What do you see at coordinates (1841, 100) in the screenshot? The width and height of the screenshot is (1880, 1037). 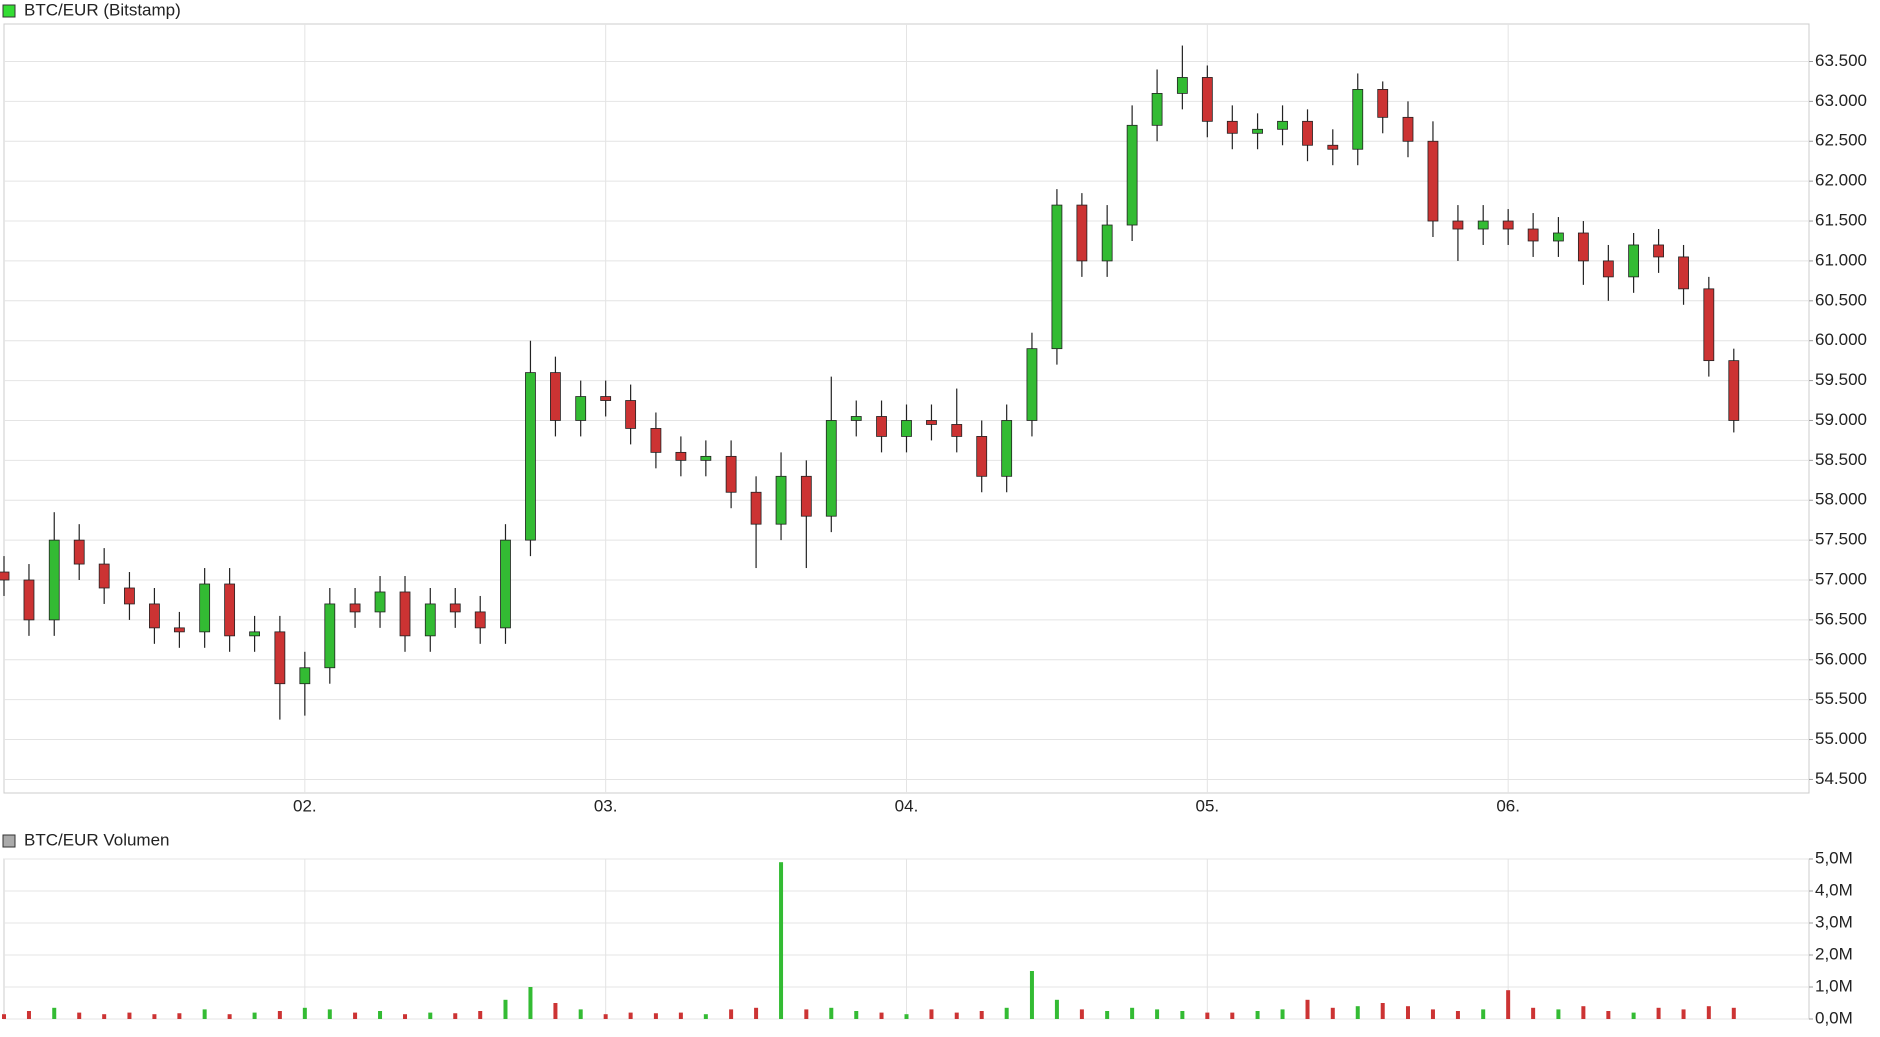 I see `y-tick-label: 63.000` at bounding box center [1841, 100].